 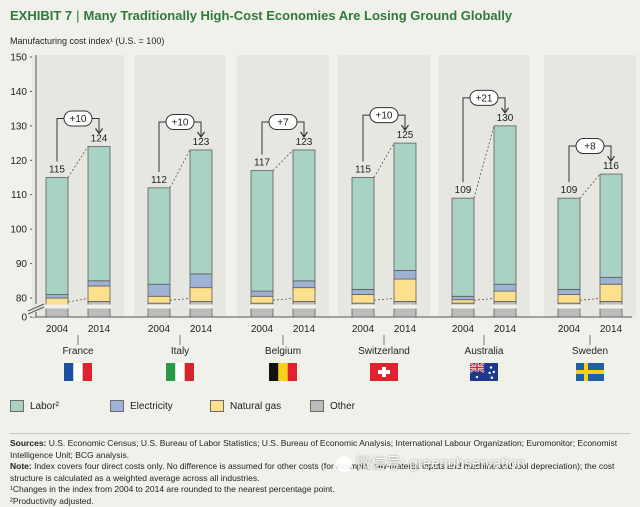 I want to click on bar-value-label: 123, so click(x=201, y=142).